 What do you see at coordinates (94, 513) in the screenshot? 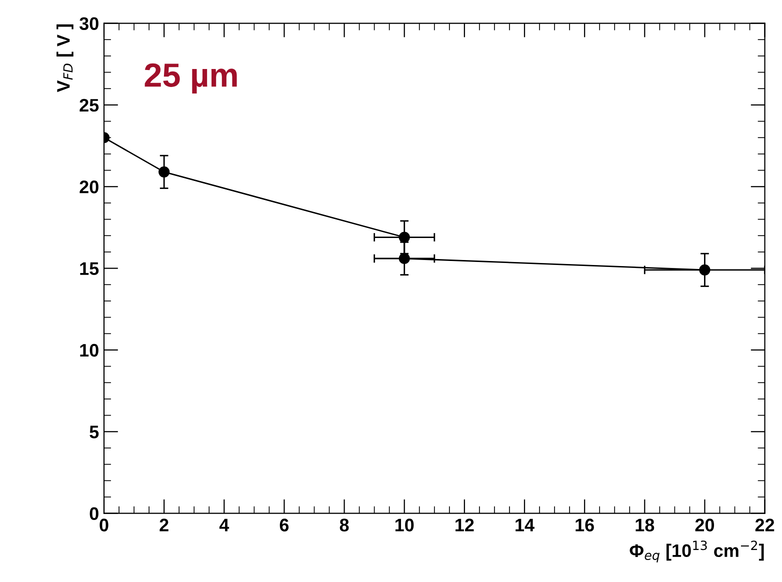
I see `y-tick-label: 0` at bounding box center [94, 513].